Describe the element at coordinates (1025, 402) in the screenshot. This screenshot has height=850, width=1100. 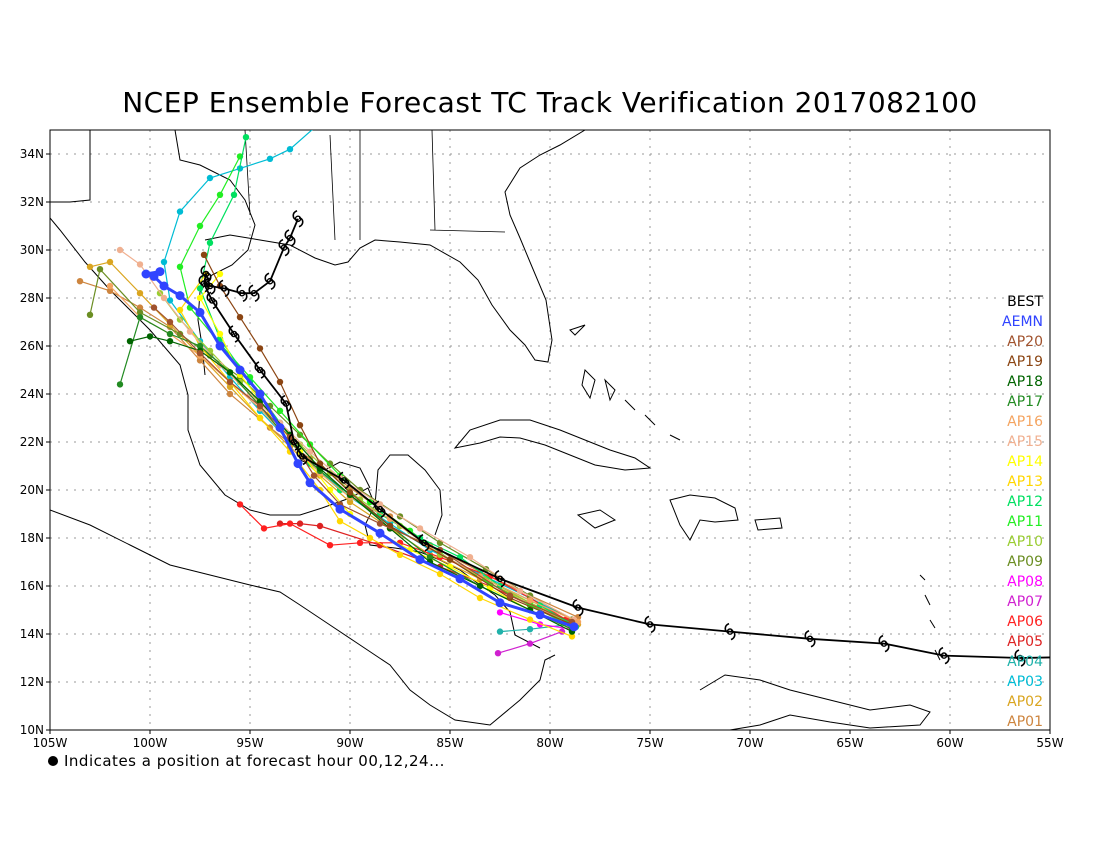
I see `legend-item-ap17: AP17` at that location.